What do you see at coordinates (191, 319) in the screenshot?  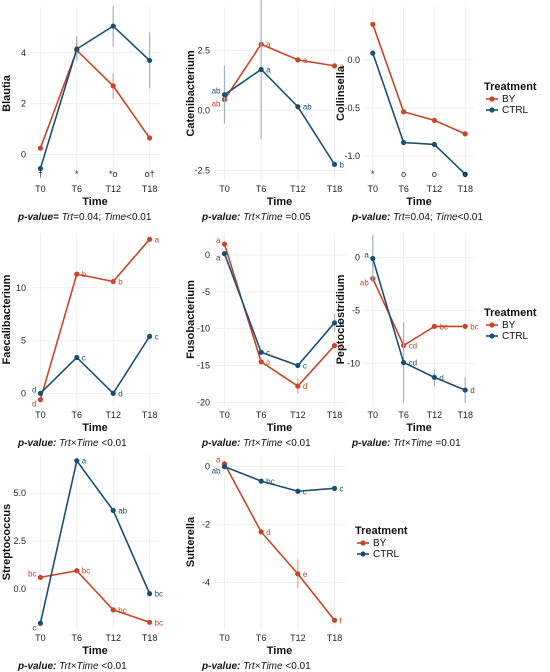 I see `y-axis-title: Fusobacterium` at bounding box center [191, 319].